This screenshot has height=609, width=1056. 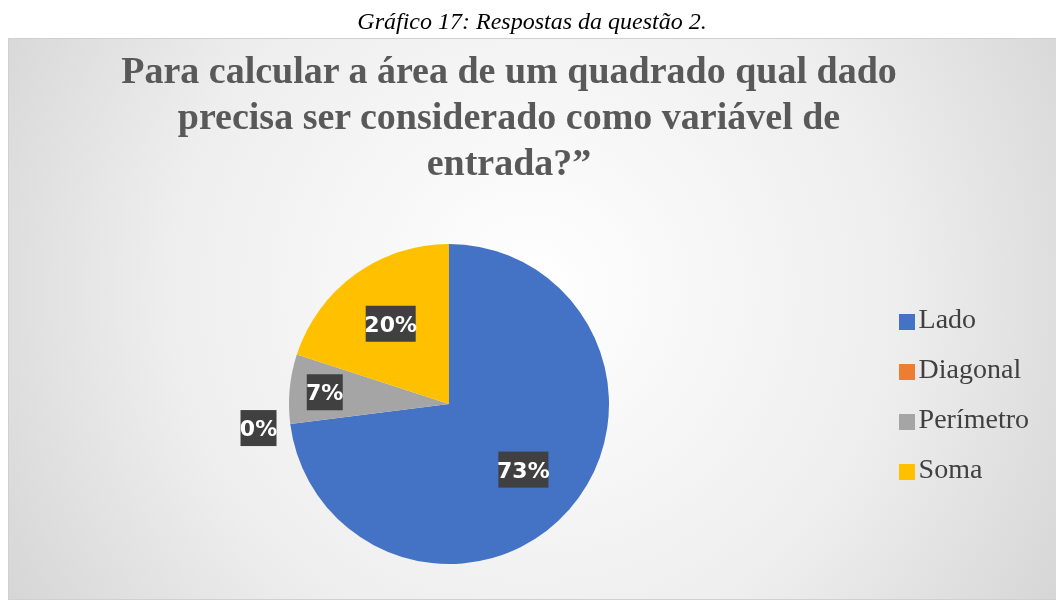 What do you see at coordinates (325, 393) in the screenshot?
I see `data-label: 7%` at bounding box center [325, 393].